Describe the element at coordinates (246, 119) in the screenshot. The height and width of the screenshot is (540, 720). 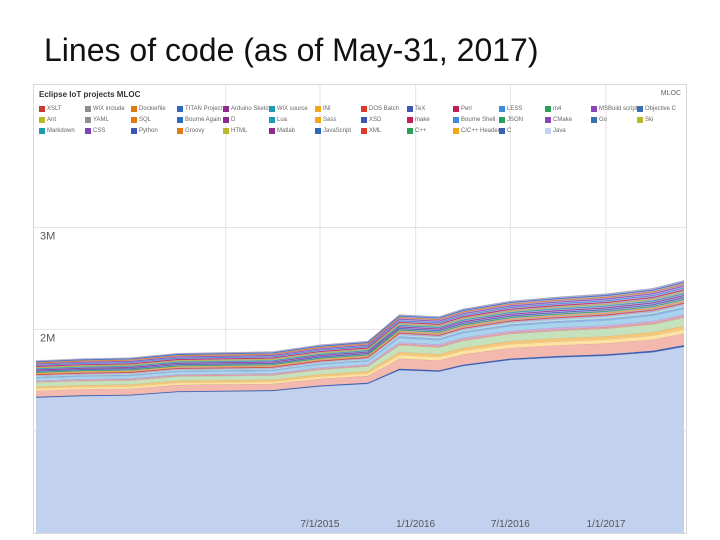
I see `legend-item: D` at that location.